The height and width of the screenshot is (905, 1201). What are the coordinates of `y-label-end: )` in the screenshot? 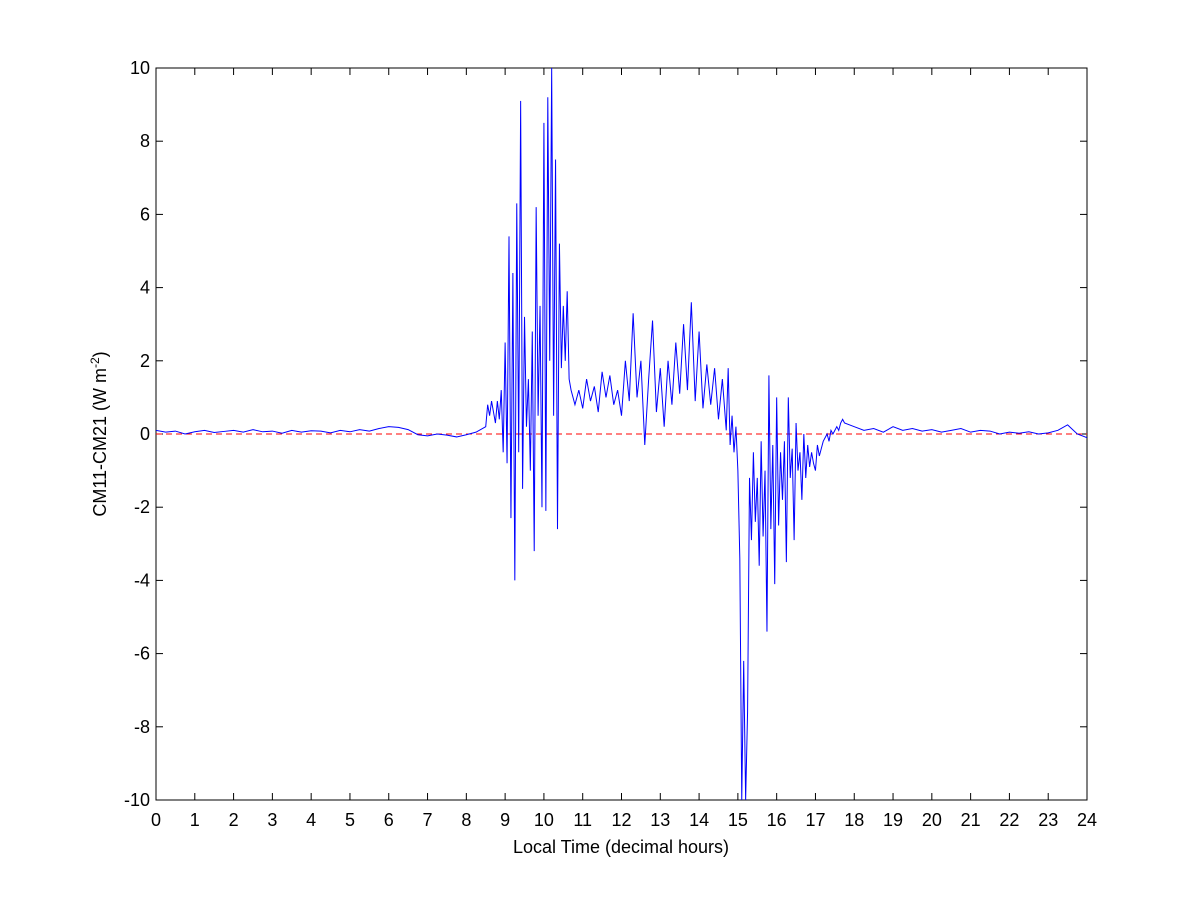 It's located at (100, 354).